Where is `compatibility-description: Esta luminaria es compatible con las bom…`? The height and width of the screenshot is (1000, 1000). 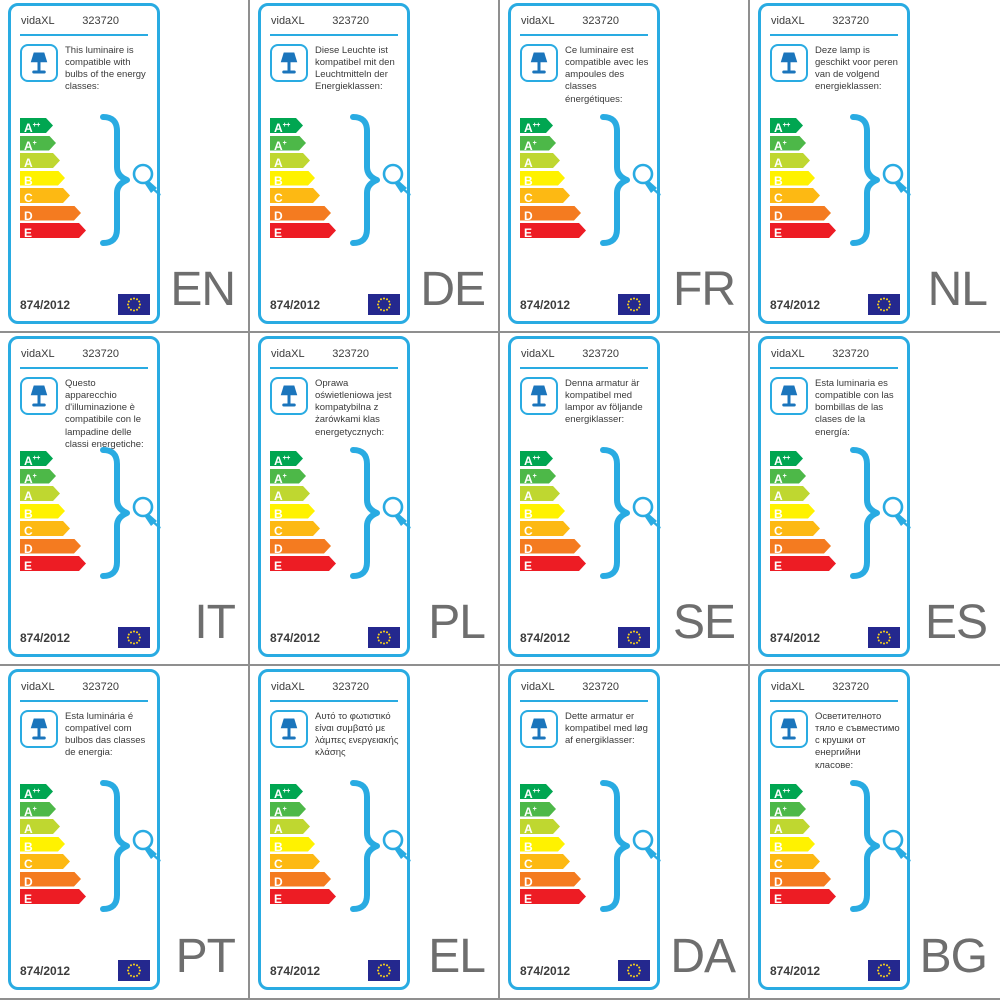
compatibility-description: Esta luminaria es compatible con las bom… is located at coordinates (854, 408).